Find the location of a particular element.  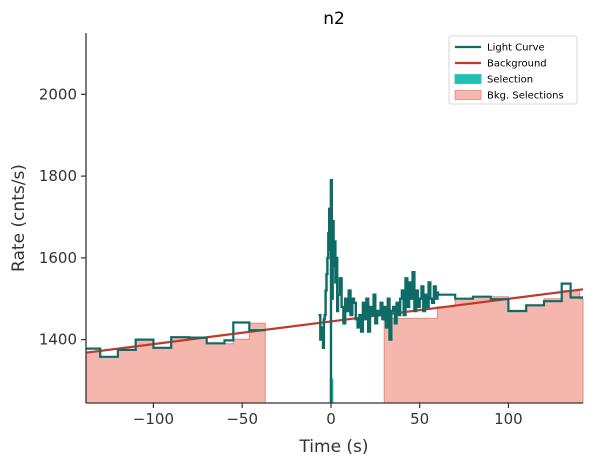

x-tick-label: 50 is located at coordinates (419, 419).